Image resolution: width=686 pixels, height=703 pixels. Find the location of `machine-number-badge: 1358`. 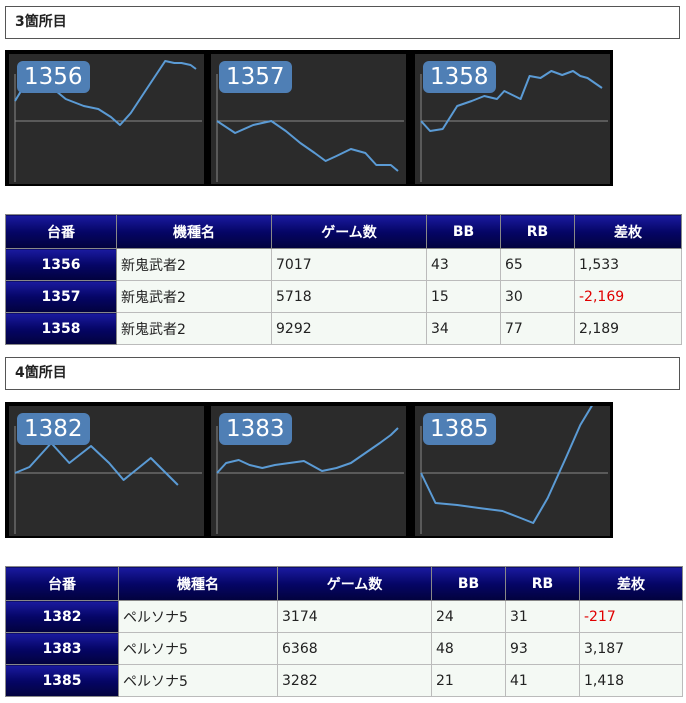

machine-number-badge: 1358 is located at coordinates (459, 77).